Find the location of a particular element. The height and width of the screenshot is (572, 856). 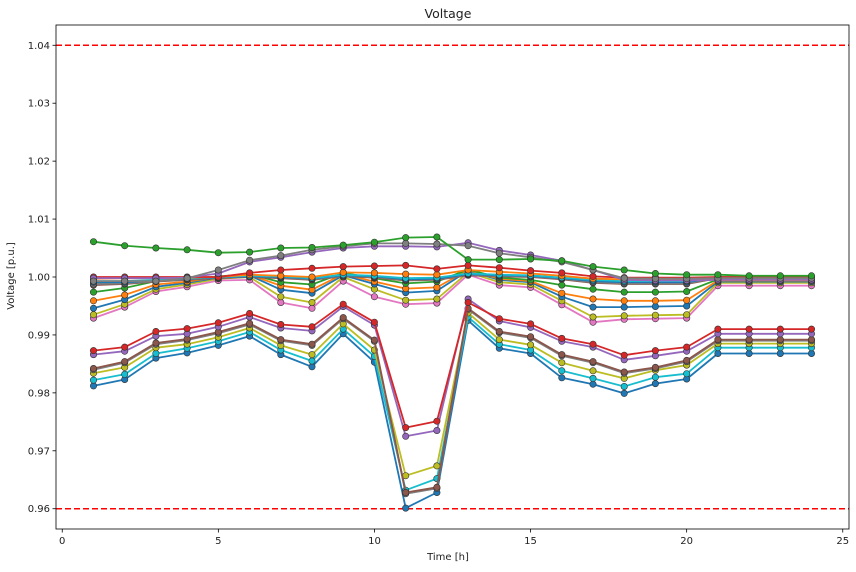

y-axis-label: Voltage [p.u.] is located at coordinates (11, 276).